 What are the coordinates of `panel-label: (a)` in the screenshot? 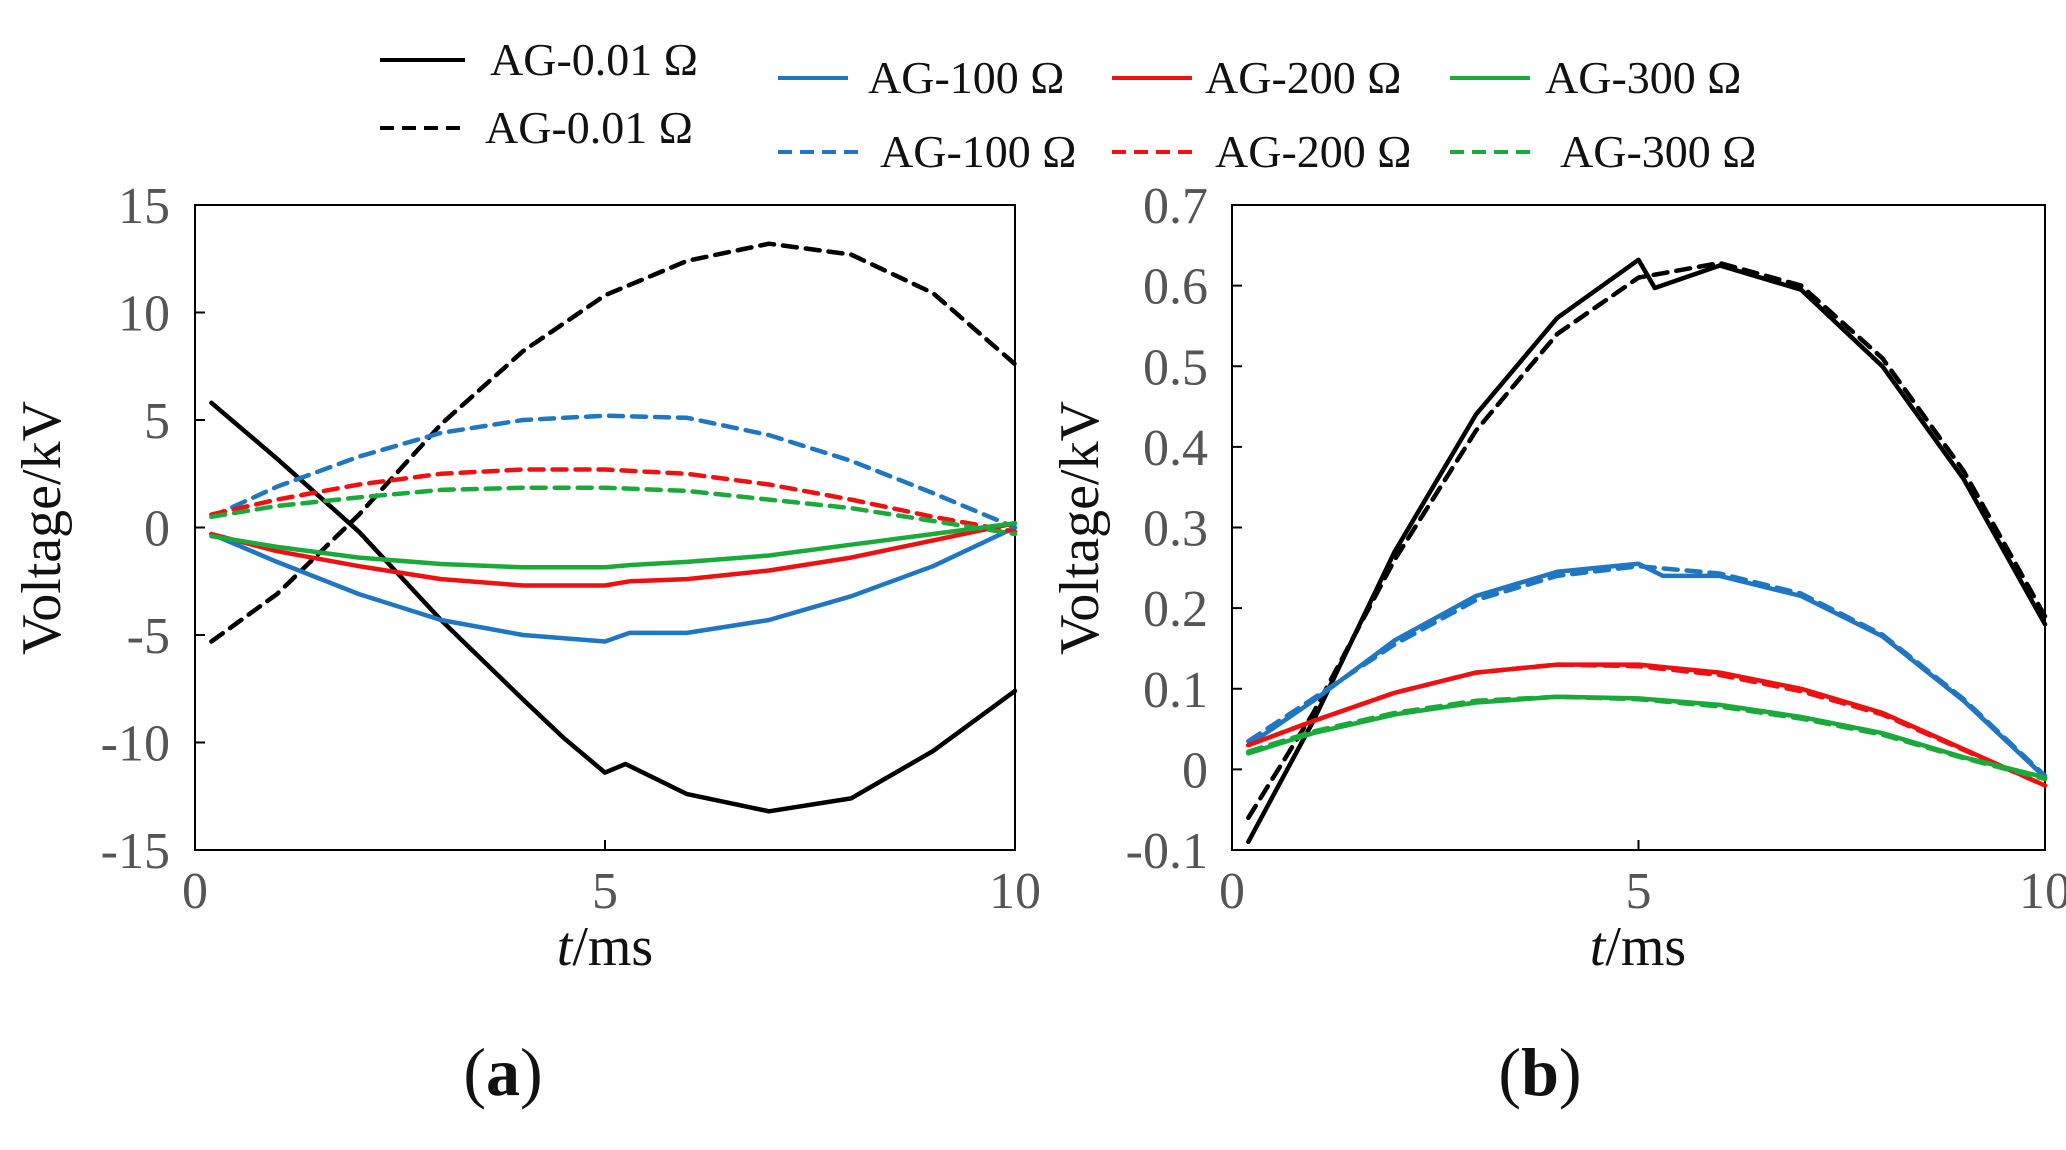 It's located at (502, 1072).